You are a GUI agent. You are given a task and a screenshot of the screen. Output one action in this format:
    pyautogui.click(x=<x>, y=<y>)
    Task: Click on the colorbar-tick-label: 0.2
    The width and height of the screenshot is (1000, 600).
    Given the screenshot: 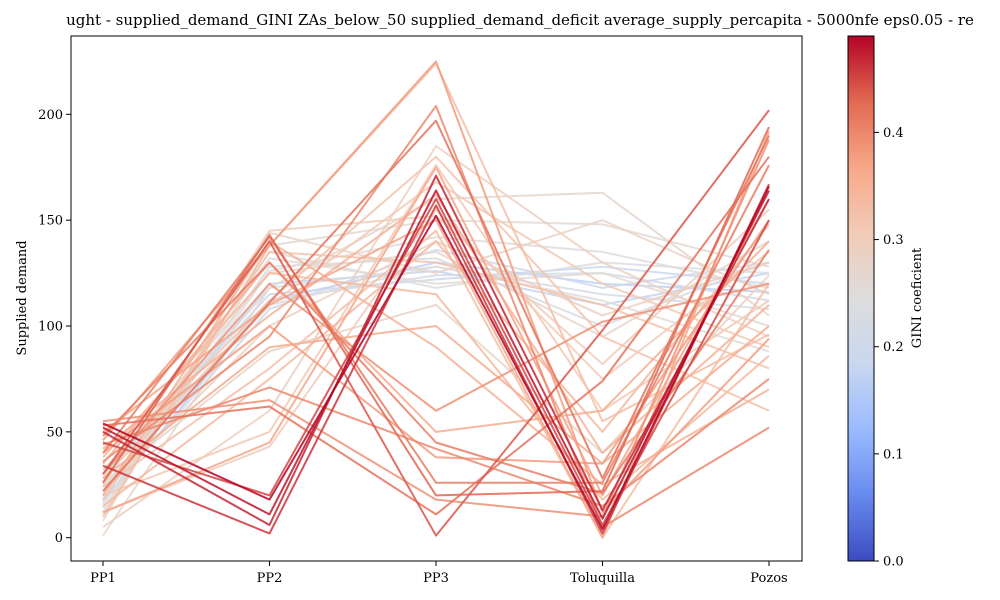 What is the action you would take?
    pyautogui.click(x=893, y=347)
    